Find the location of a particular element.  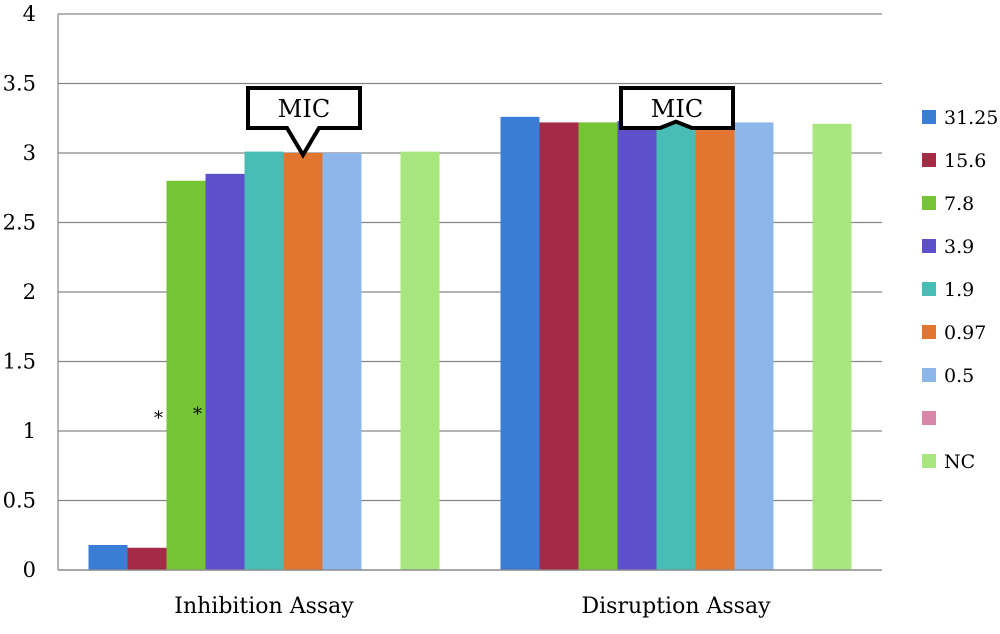

legend-label: 3.9 is located at coordinates (959, 247).